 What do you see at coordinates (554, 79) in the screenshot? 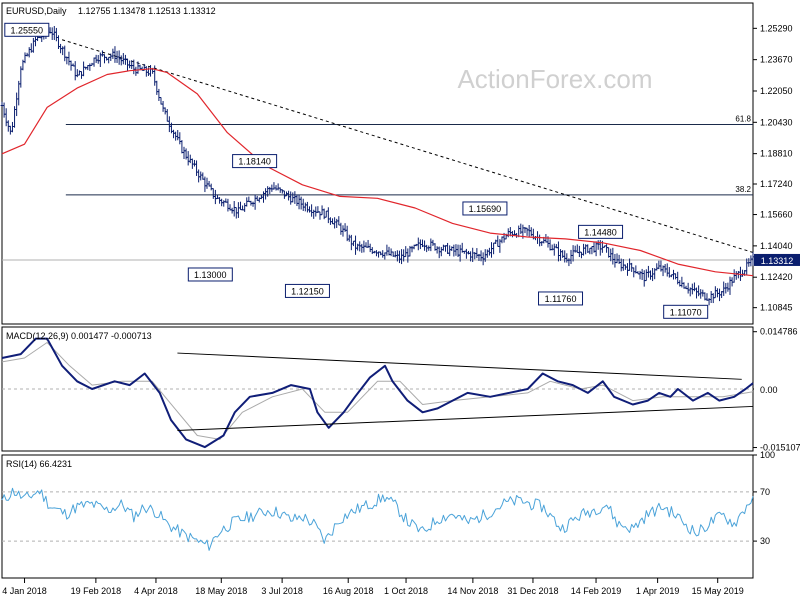
I see `watermark: ActionForex.com` at bounding box center [554, 79].